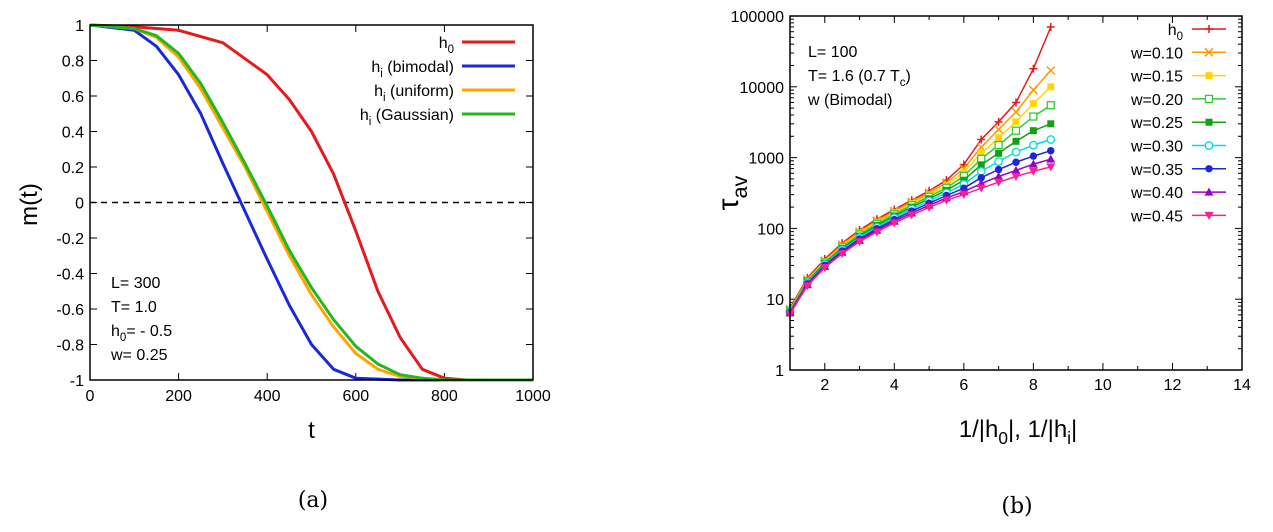 Image resolution: width=1273 pixels, height=532 pixels. I want to click on annotation-line: T= 1.0, so click(134, 307).